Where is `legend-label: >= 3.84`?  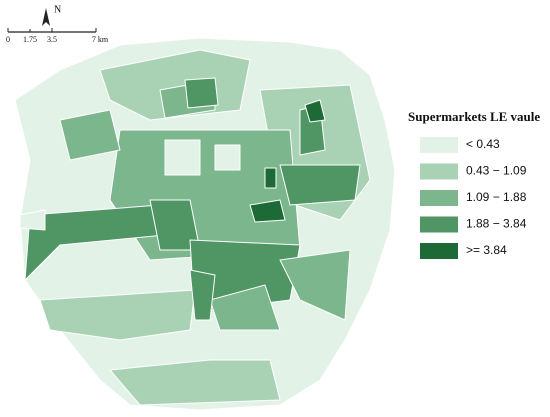 legend-label: >= 3.84 is located at coordinates (486, 250).